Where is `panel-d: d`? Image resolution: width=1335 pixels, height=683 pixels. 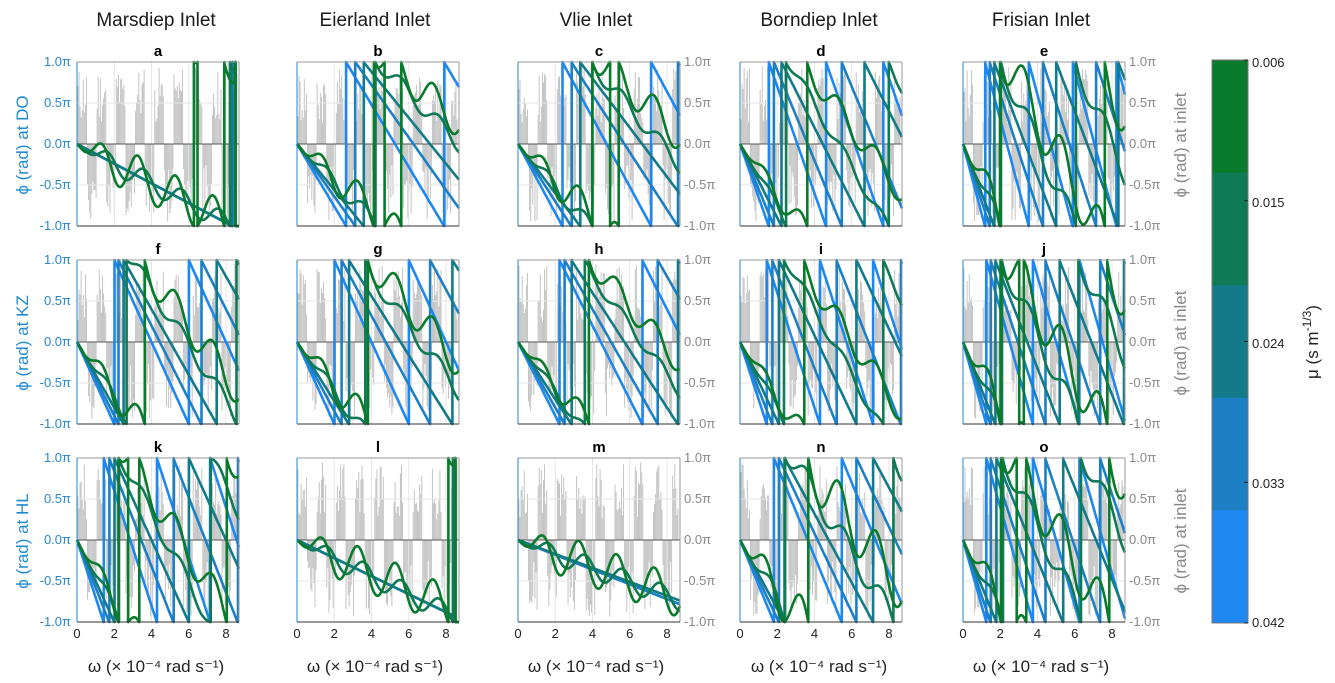 panel-d: d is located at coordinates (821, 135).